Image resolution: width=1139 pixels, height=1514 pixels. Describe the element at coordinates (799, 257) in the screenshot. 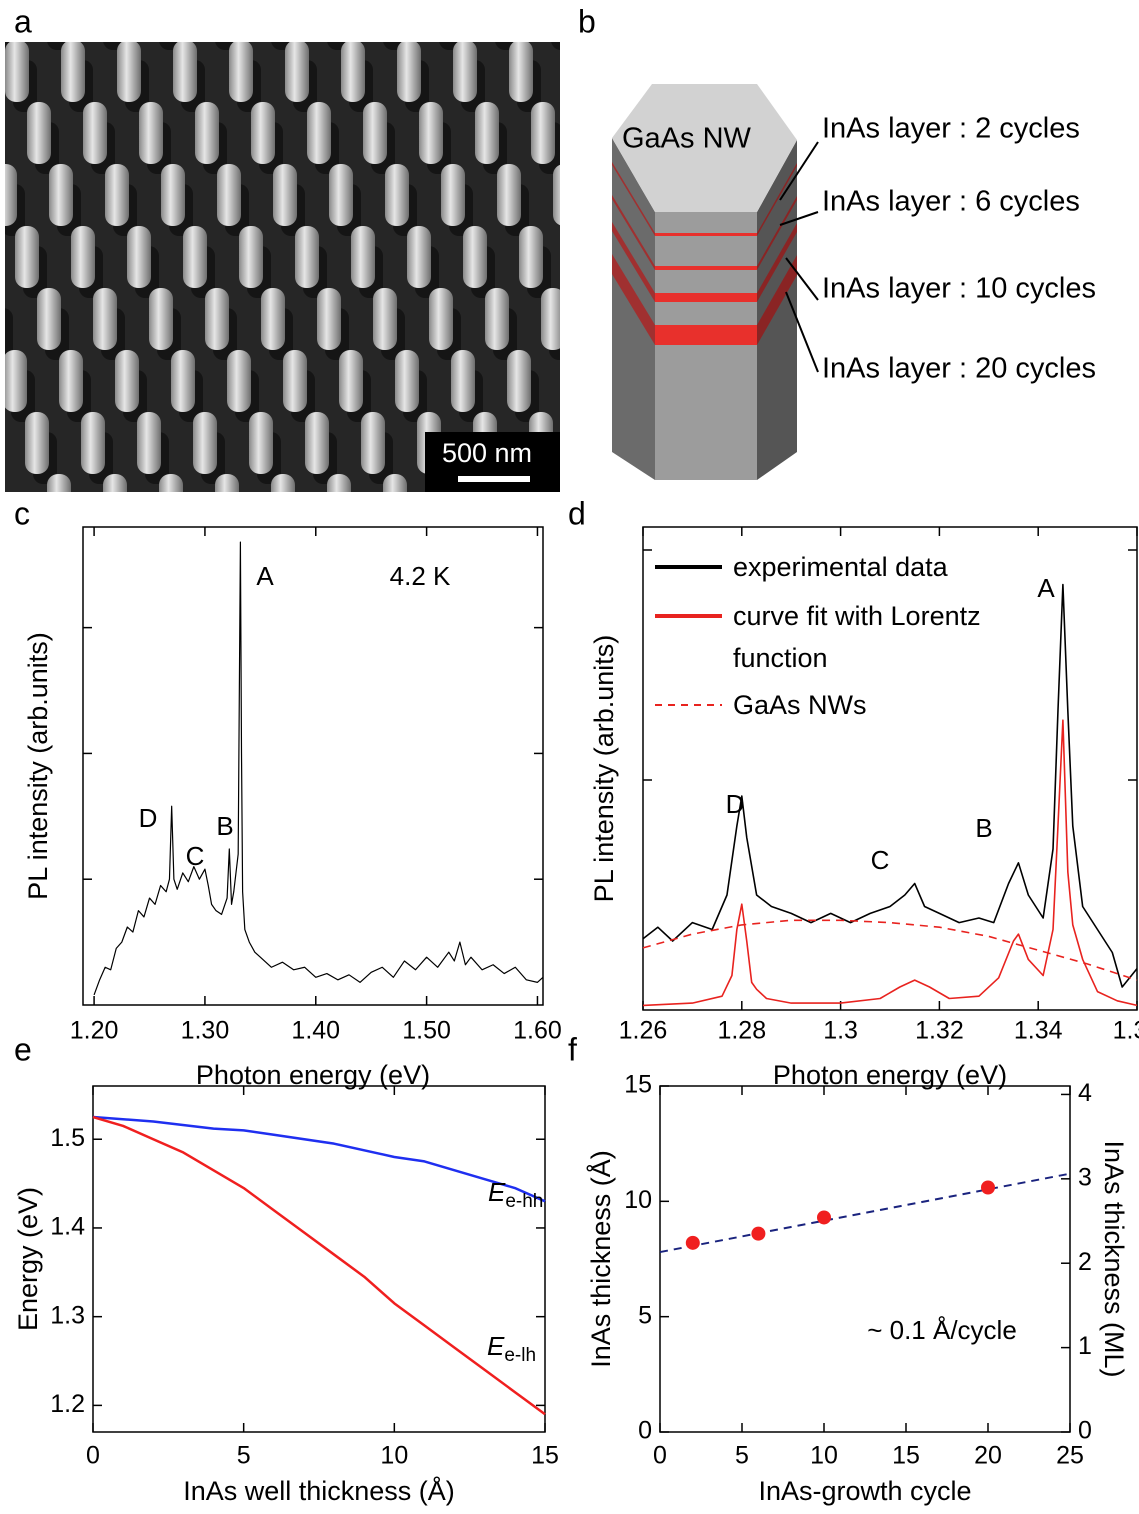

I see `callout-lines` at that location.